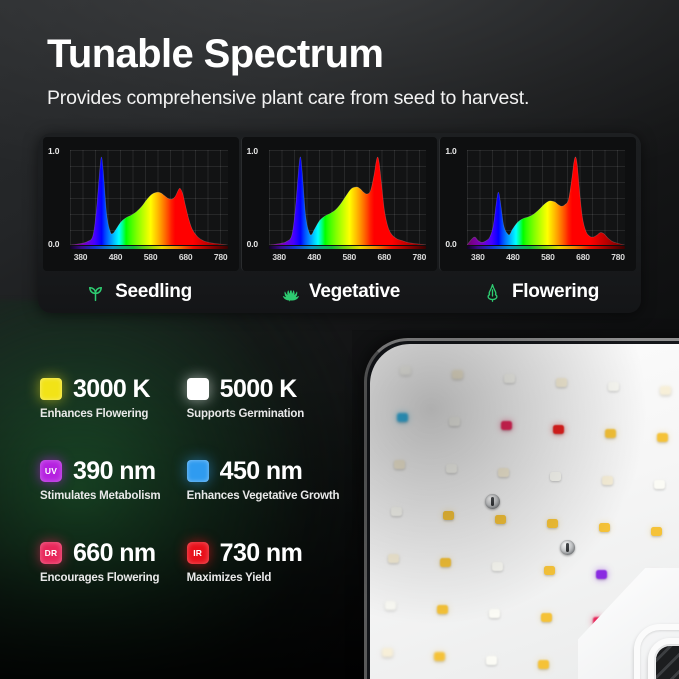  Describe the element at coordinates (289, 292) in the screenshot. I see `cannabis-leaf-icon` at that location.